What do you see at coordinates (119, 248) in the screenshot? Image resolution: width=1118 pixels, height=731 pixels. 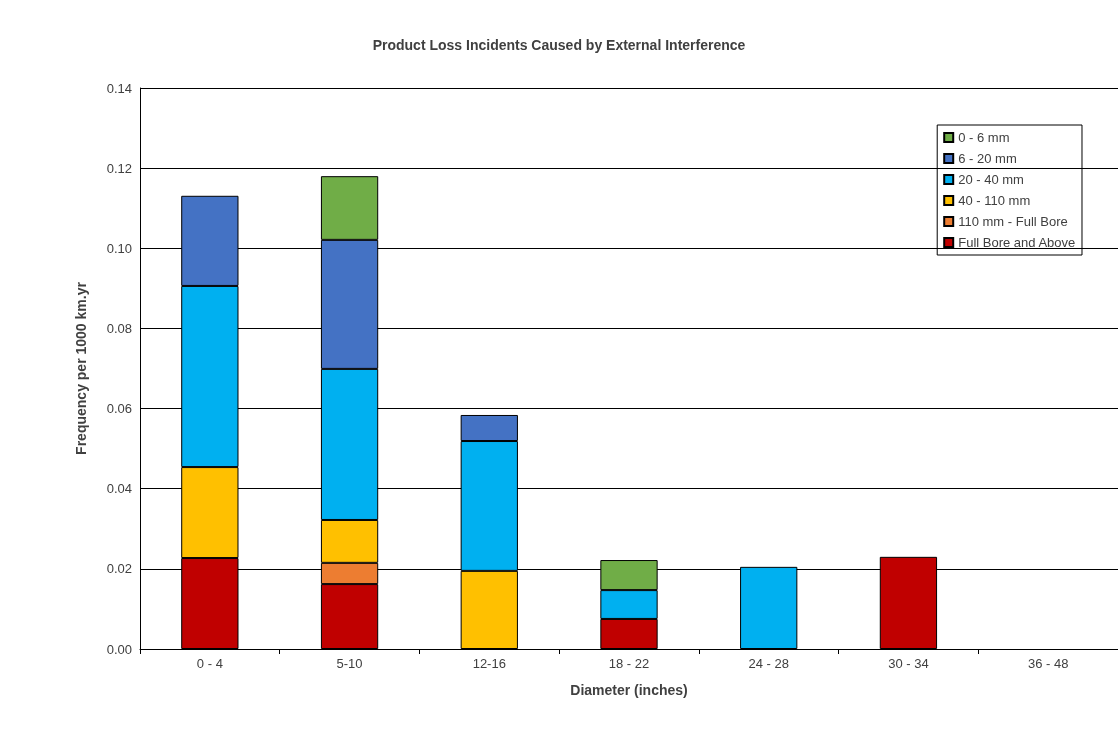 I see `y-tick-label: 0.10` at bounding box center [119, 248].